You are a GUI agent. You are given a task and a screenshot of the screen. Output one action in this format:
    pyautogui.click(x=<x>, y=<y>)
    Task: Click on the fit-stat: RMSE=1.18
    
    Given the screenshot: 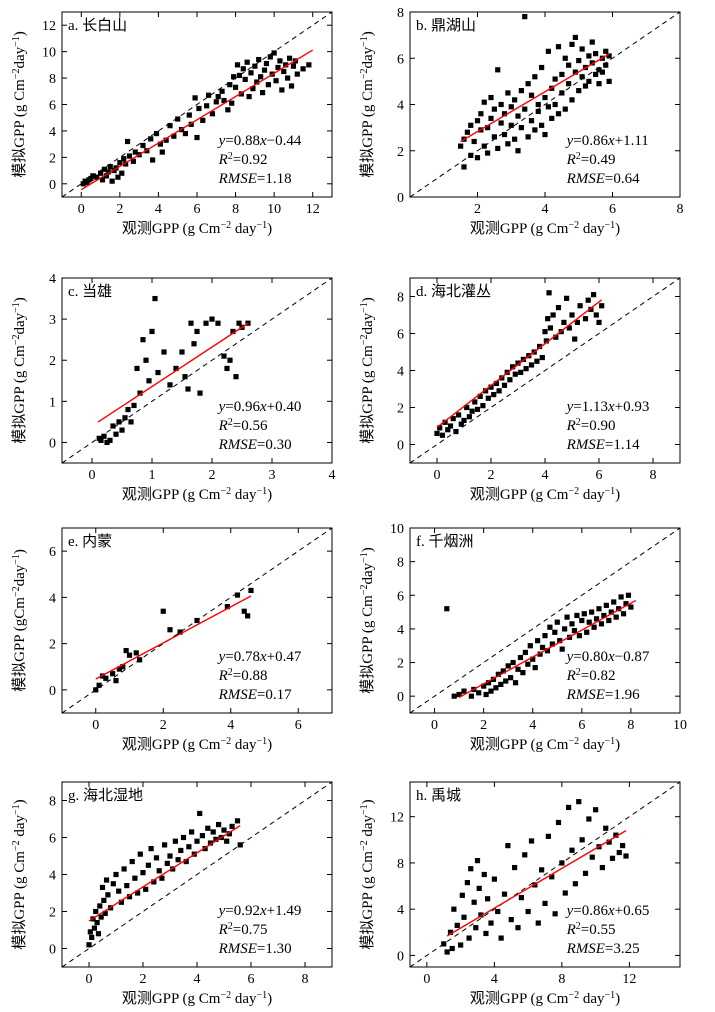 What is the action you would take?
    pyautogui.click(x=255, y=179)
    